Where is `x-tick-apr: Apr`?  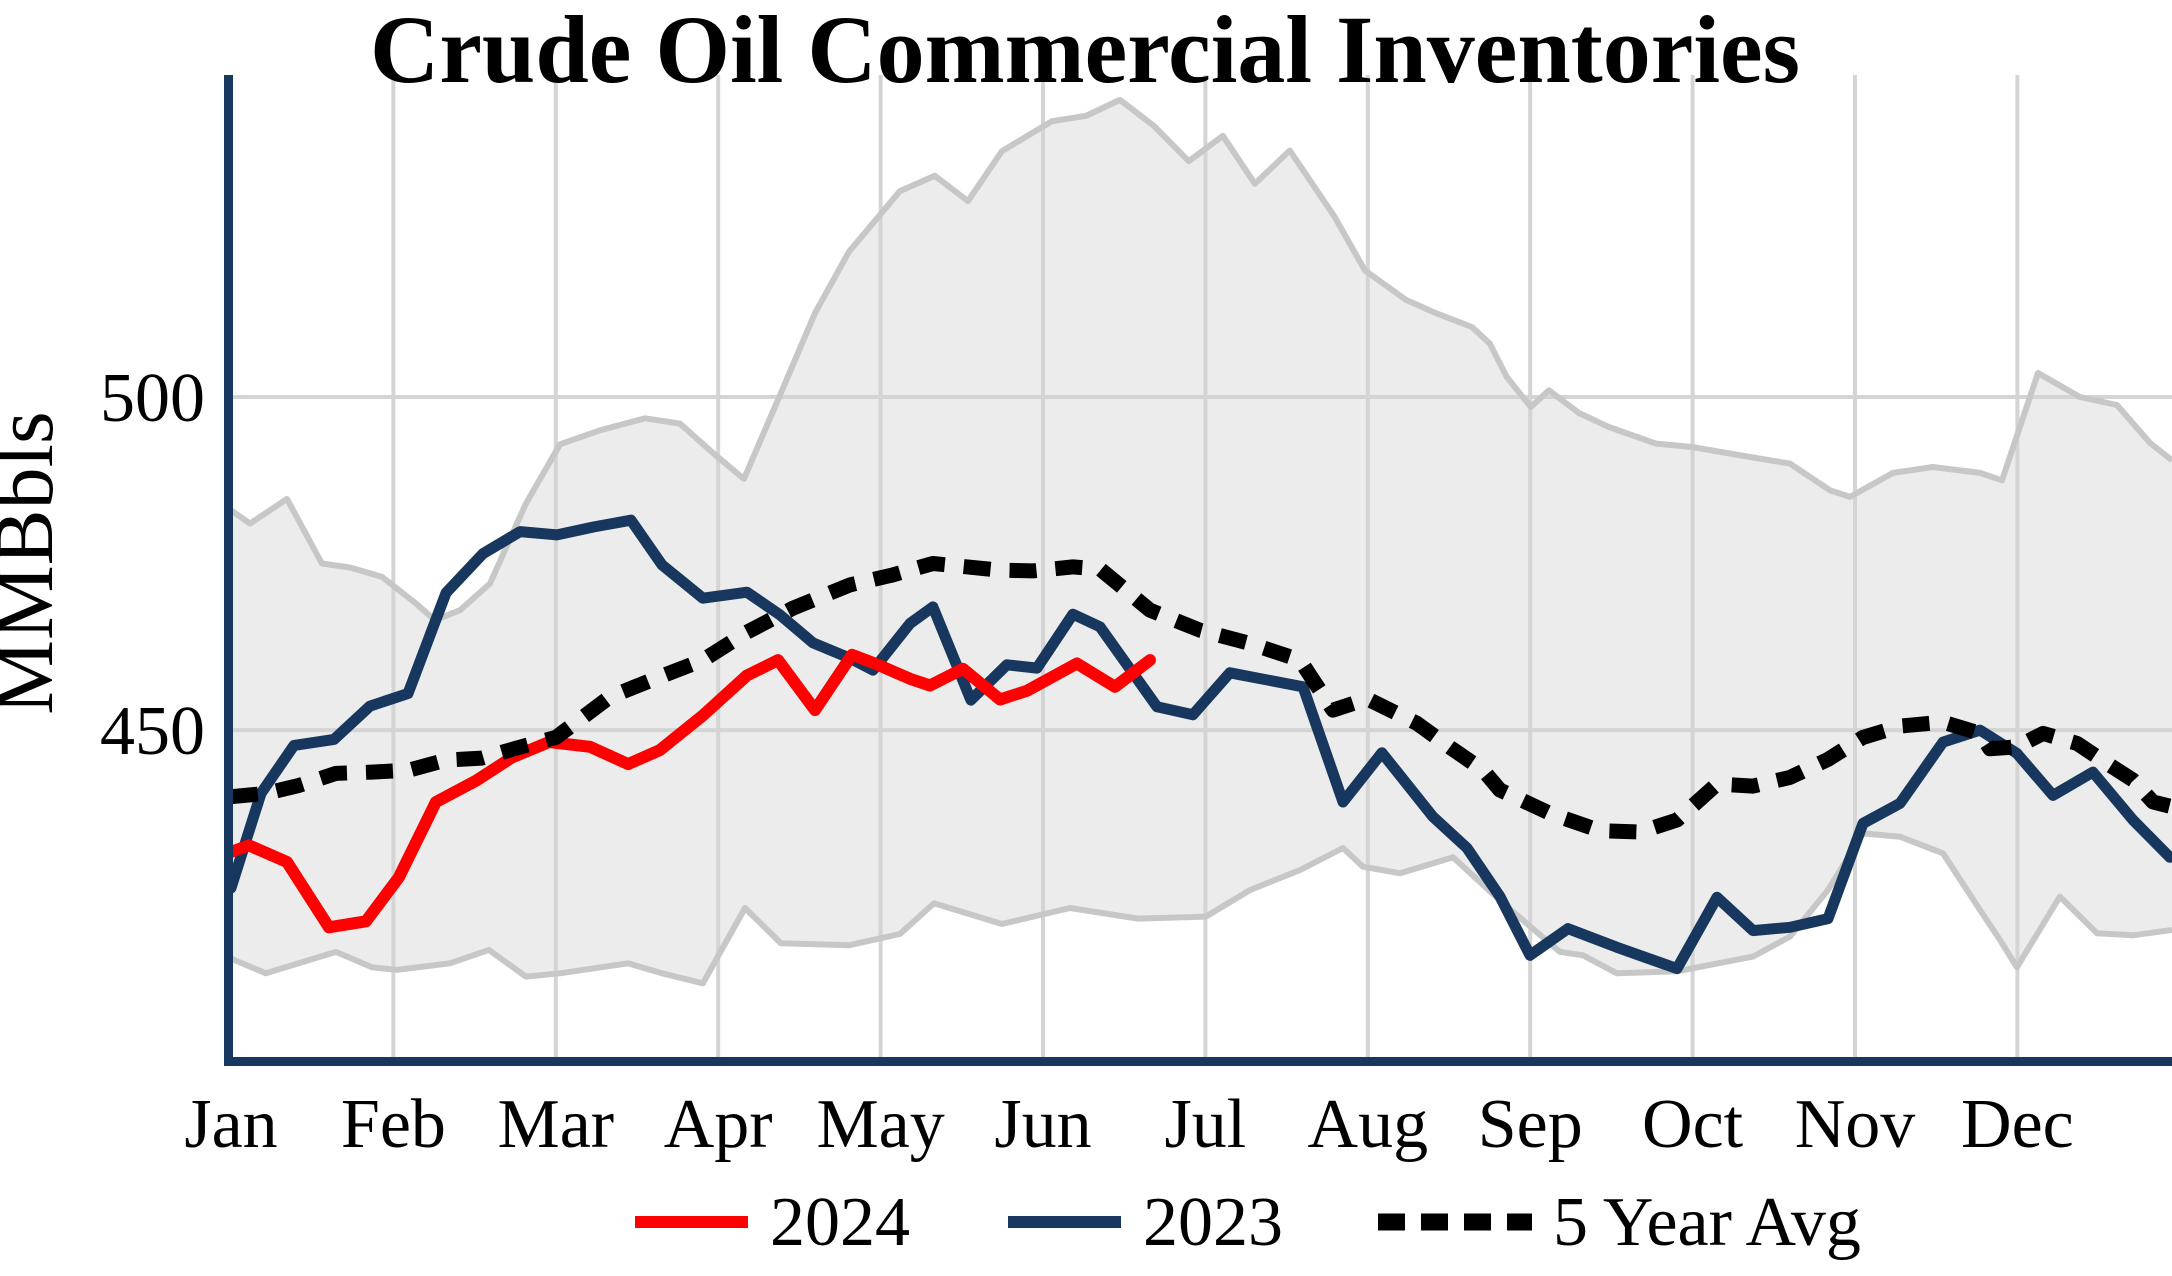 x-tick-apr: Apr is located at coordinates (718, 1124).